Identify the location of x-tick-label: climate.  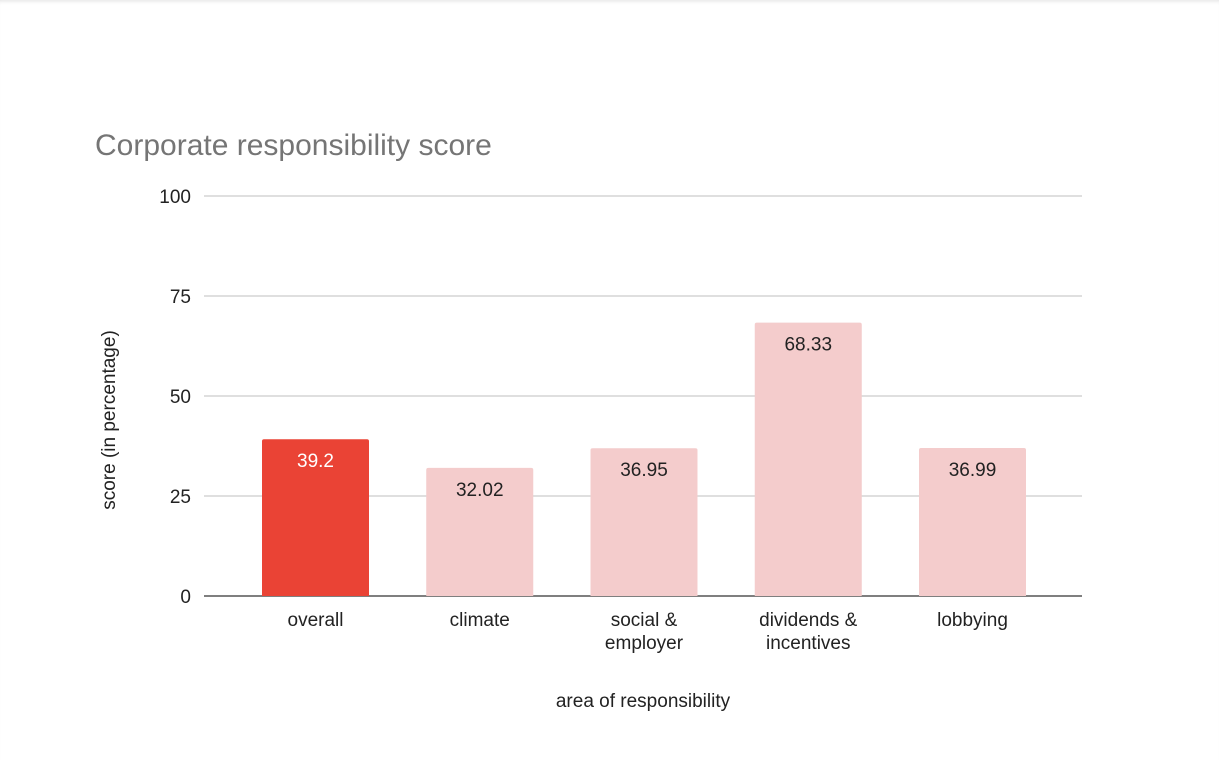
(480, 620).